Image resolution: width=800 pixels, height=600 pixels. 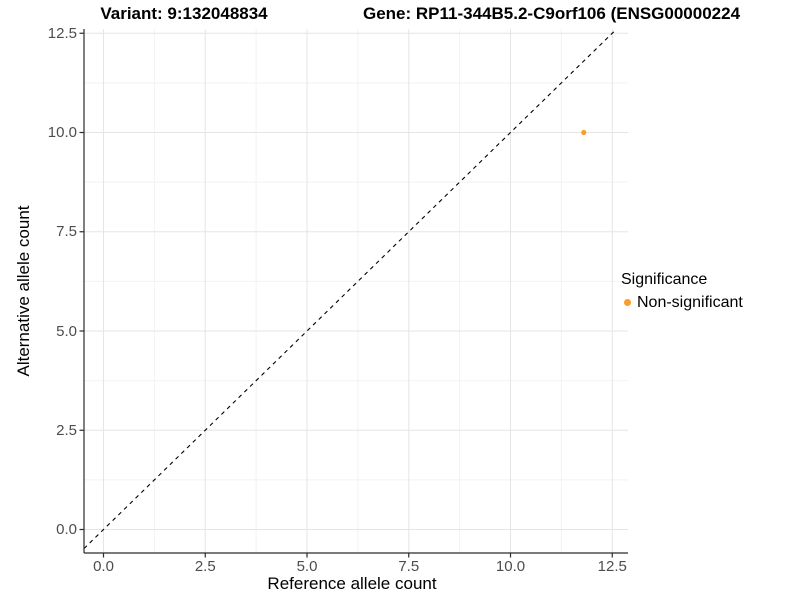 I want to click on y-axis-title: Alternative allele count, so click(x=23, y=291).